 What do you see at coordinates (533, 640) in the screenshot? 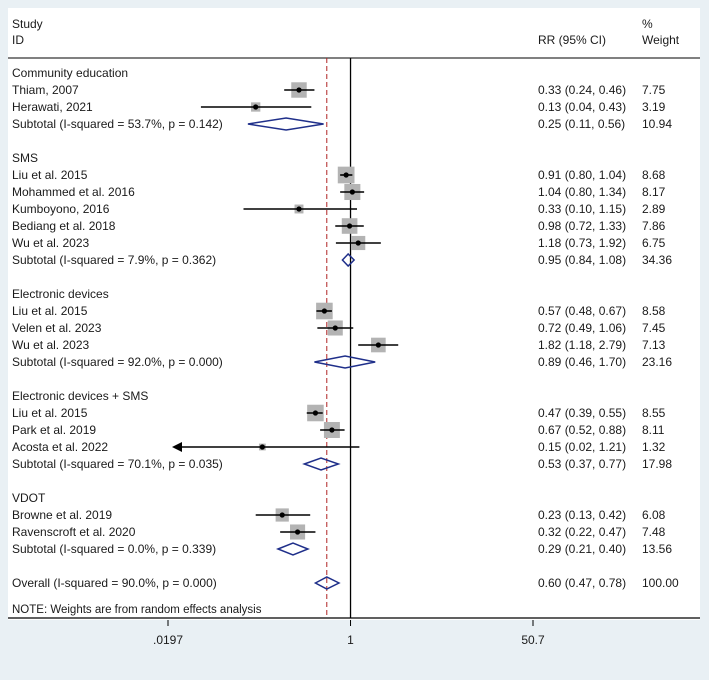
I see `x-tick-label: 50.7` at bounding box center [533, 640].